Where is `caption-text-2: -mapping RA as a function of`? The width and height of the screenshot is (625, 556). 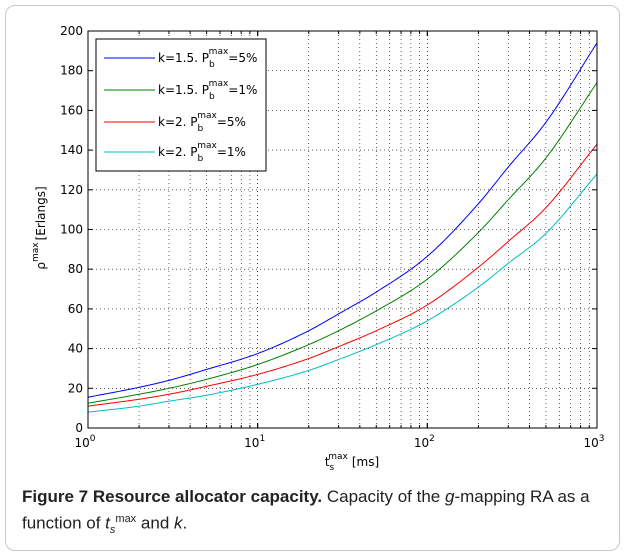 caption-text-2: -mapping RA as a function of is located at coordinates (306, 510).